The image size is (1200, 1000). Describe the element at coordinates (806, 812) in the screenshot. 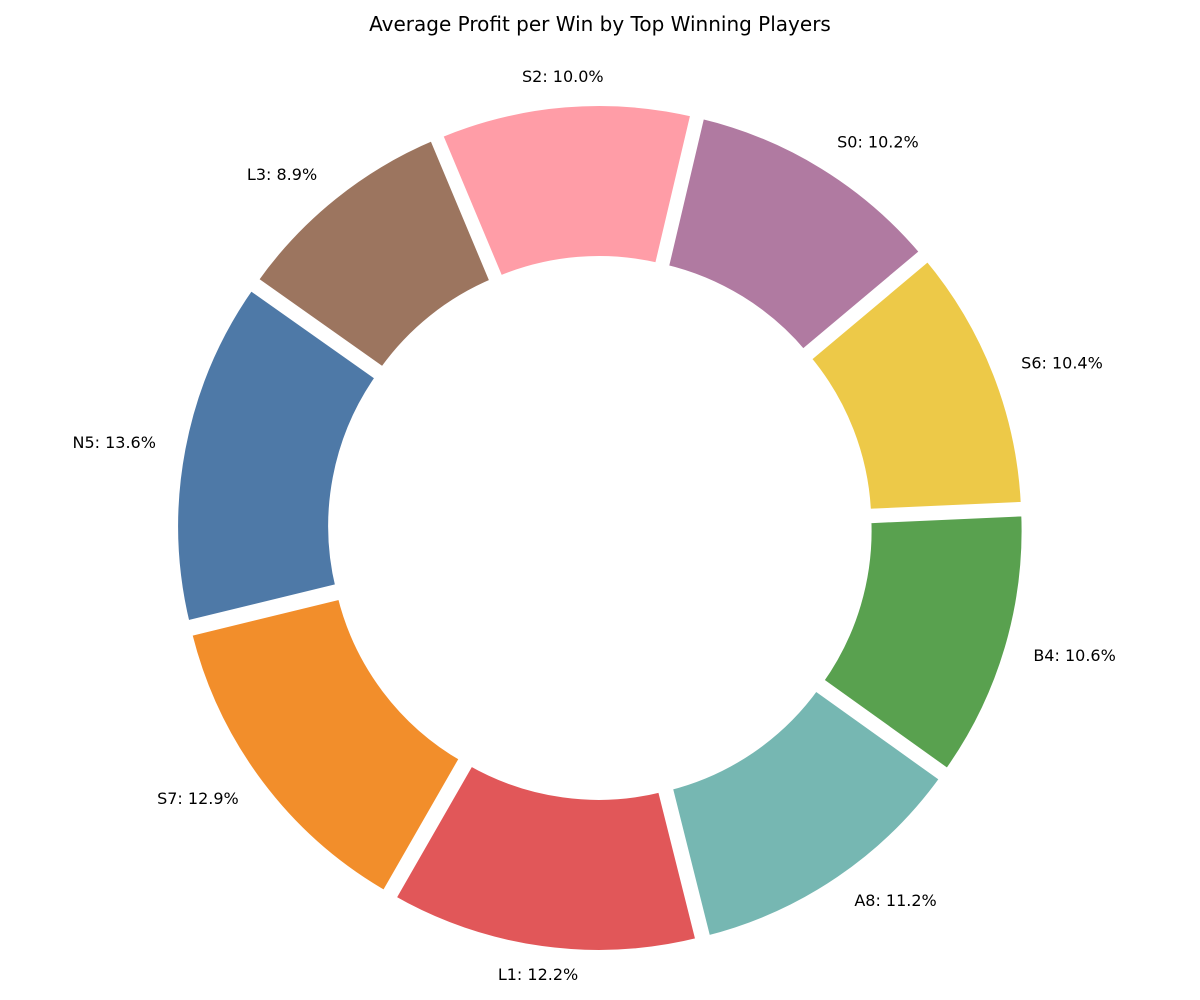

I see `slice-a8` at that location.